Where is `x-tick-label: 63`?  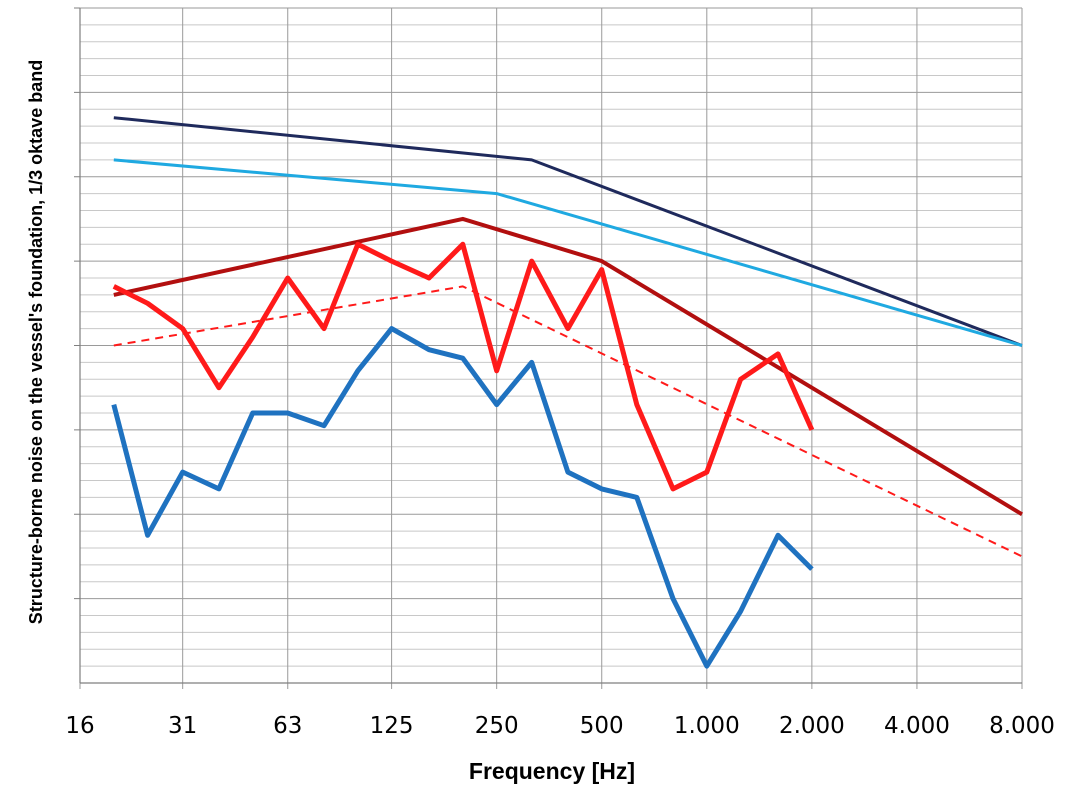 x-tick-label: 63 is located at coordinates (287, 726).